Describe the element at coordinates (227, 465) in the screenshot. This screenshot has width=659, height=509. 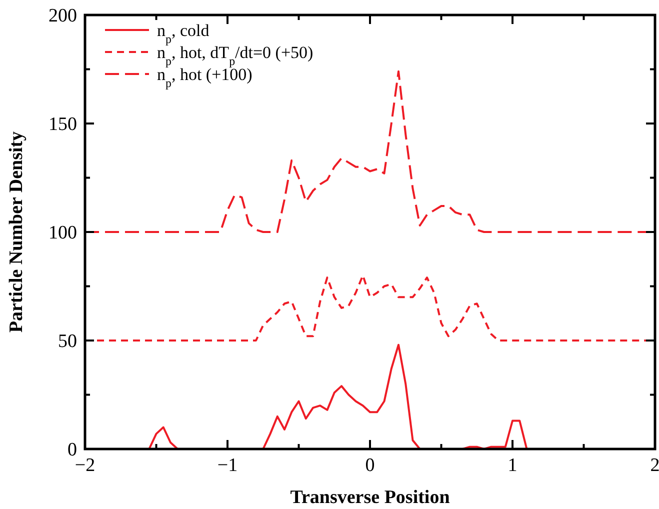
I see `x-tick-label: −1` at that location.